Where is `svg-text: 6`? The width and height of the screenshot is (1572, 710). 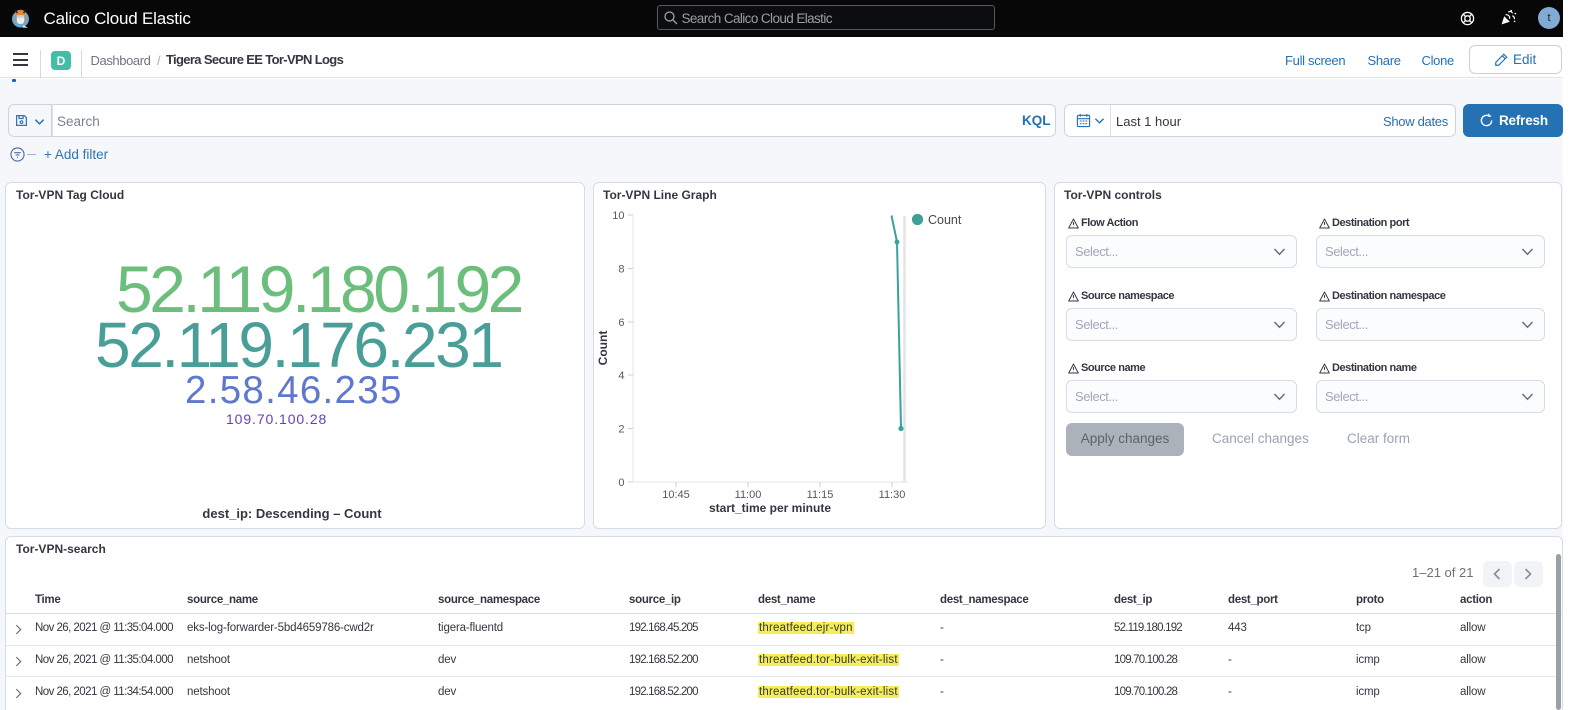 svg-text: 6 is located at coordinates (621, 323).